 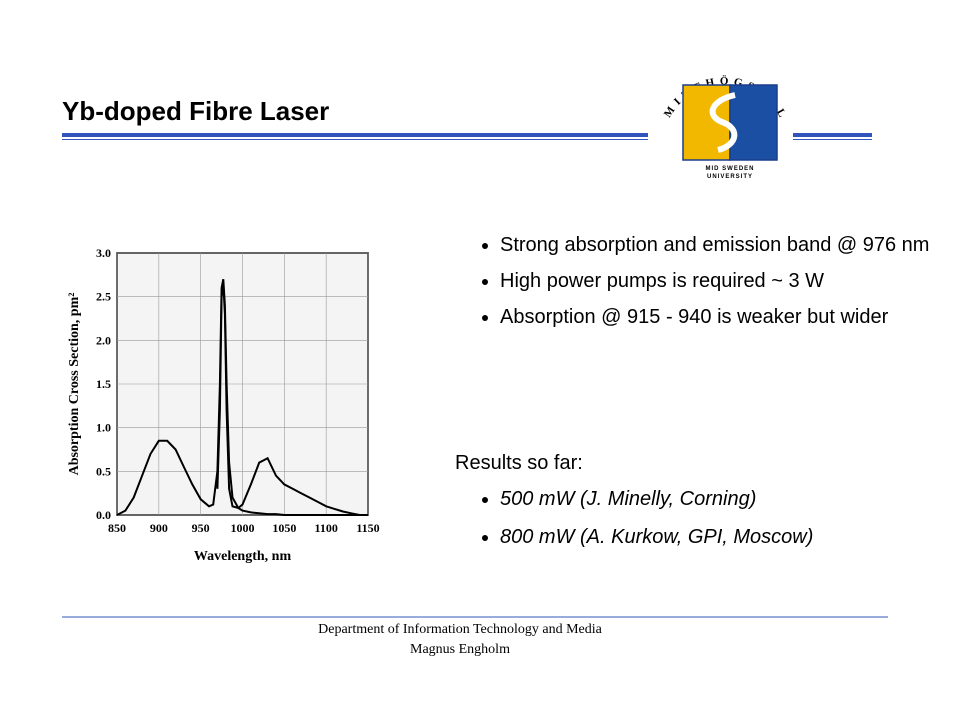 I want to click on logo-subtitle: MID SWEDEN, so click(x=730, y=169).